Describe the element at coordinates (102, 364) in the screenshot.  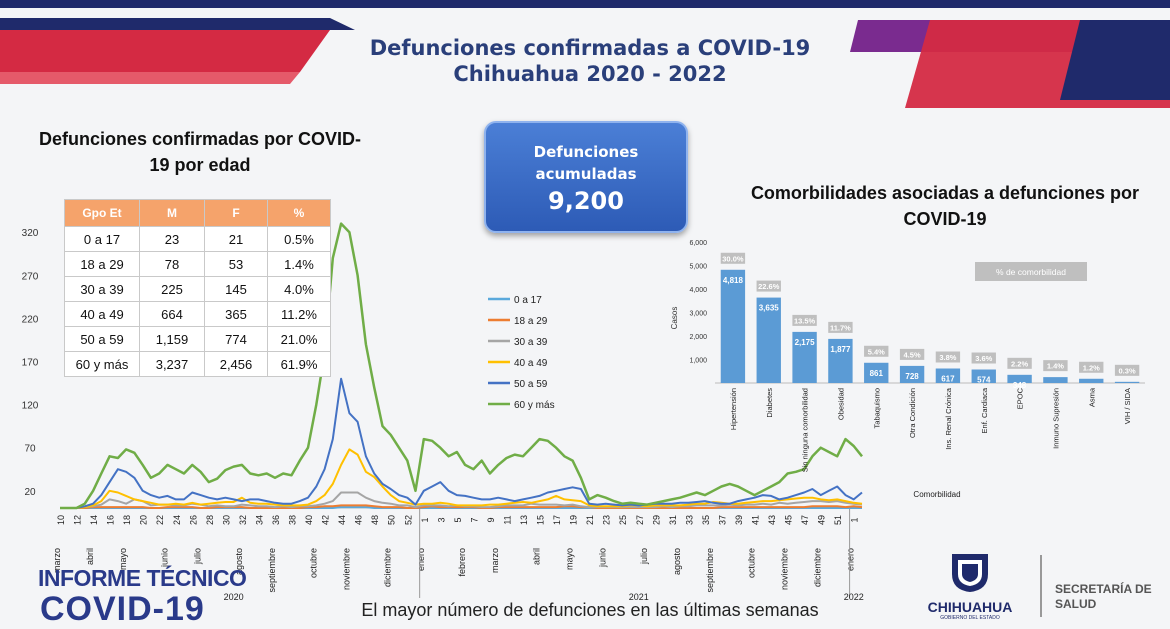
I see `table-cell: 60 y más` at that location.